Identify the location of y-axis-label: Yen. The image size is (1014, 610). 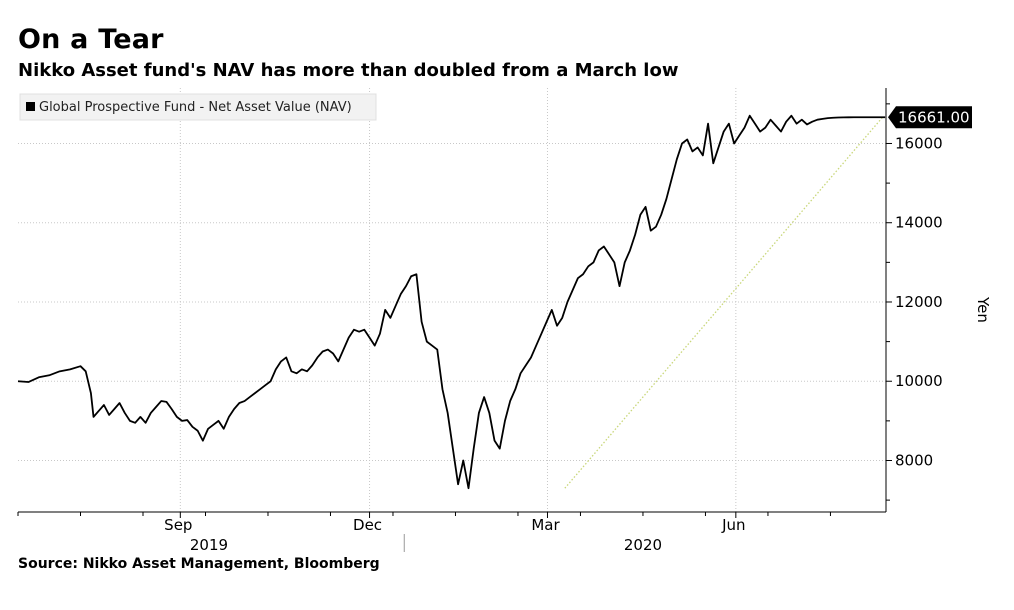
(983, 309).